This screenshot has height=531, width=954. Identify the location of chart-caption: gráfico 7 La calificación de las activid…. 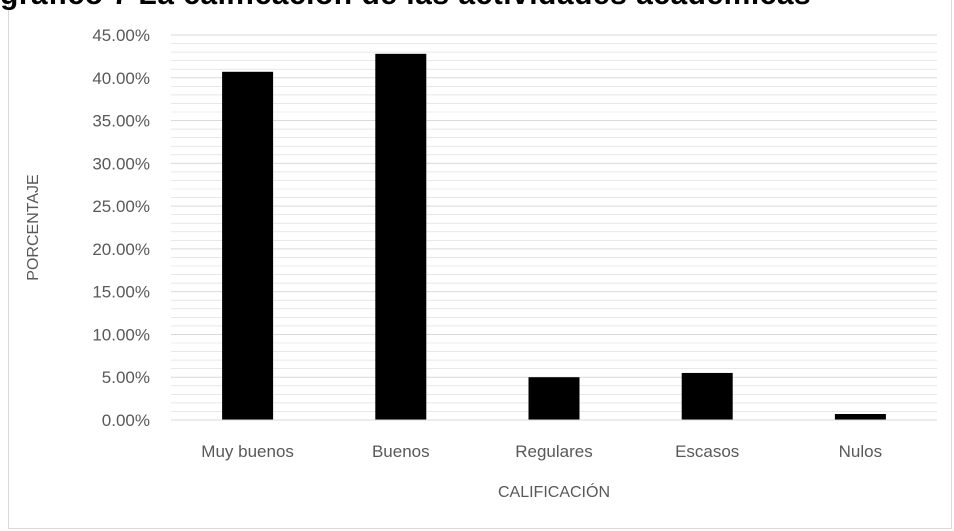
(405, 6).